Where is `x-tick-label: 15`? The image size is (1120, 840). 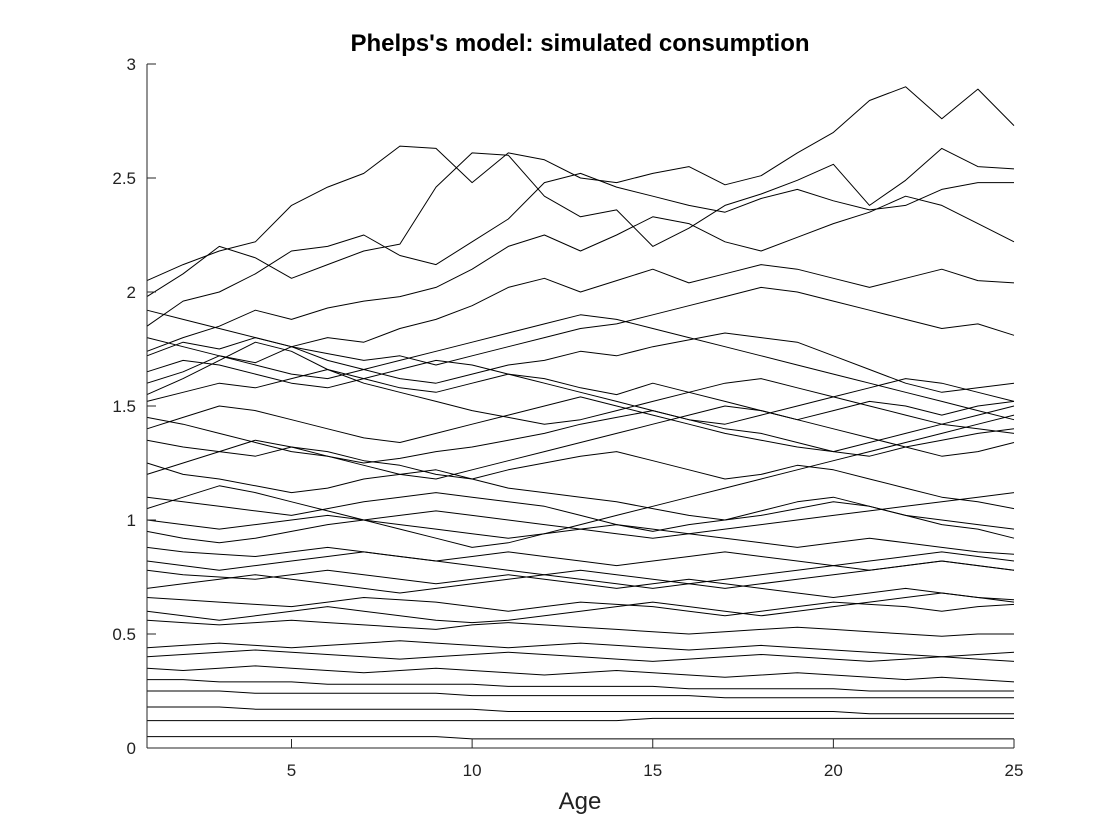 x-tick-label: 15 is located at coordinates (652, 770).